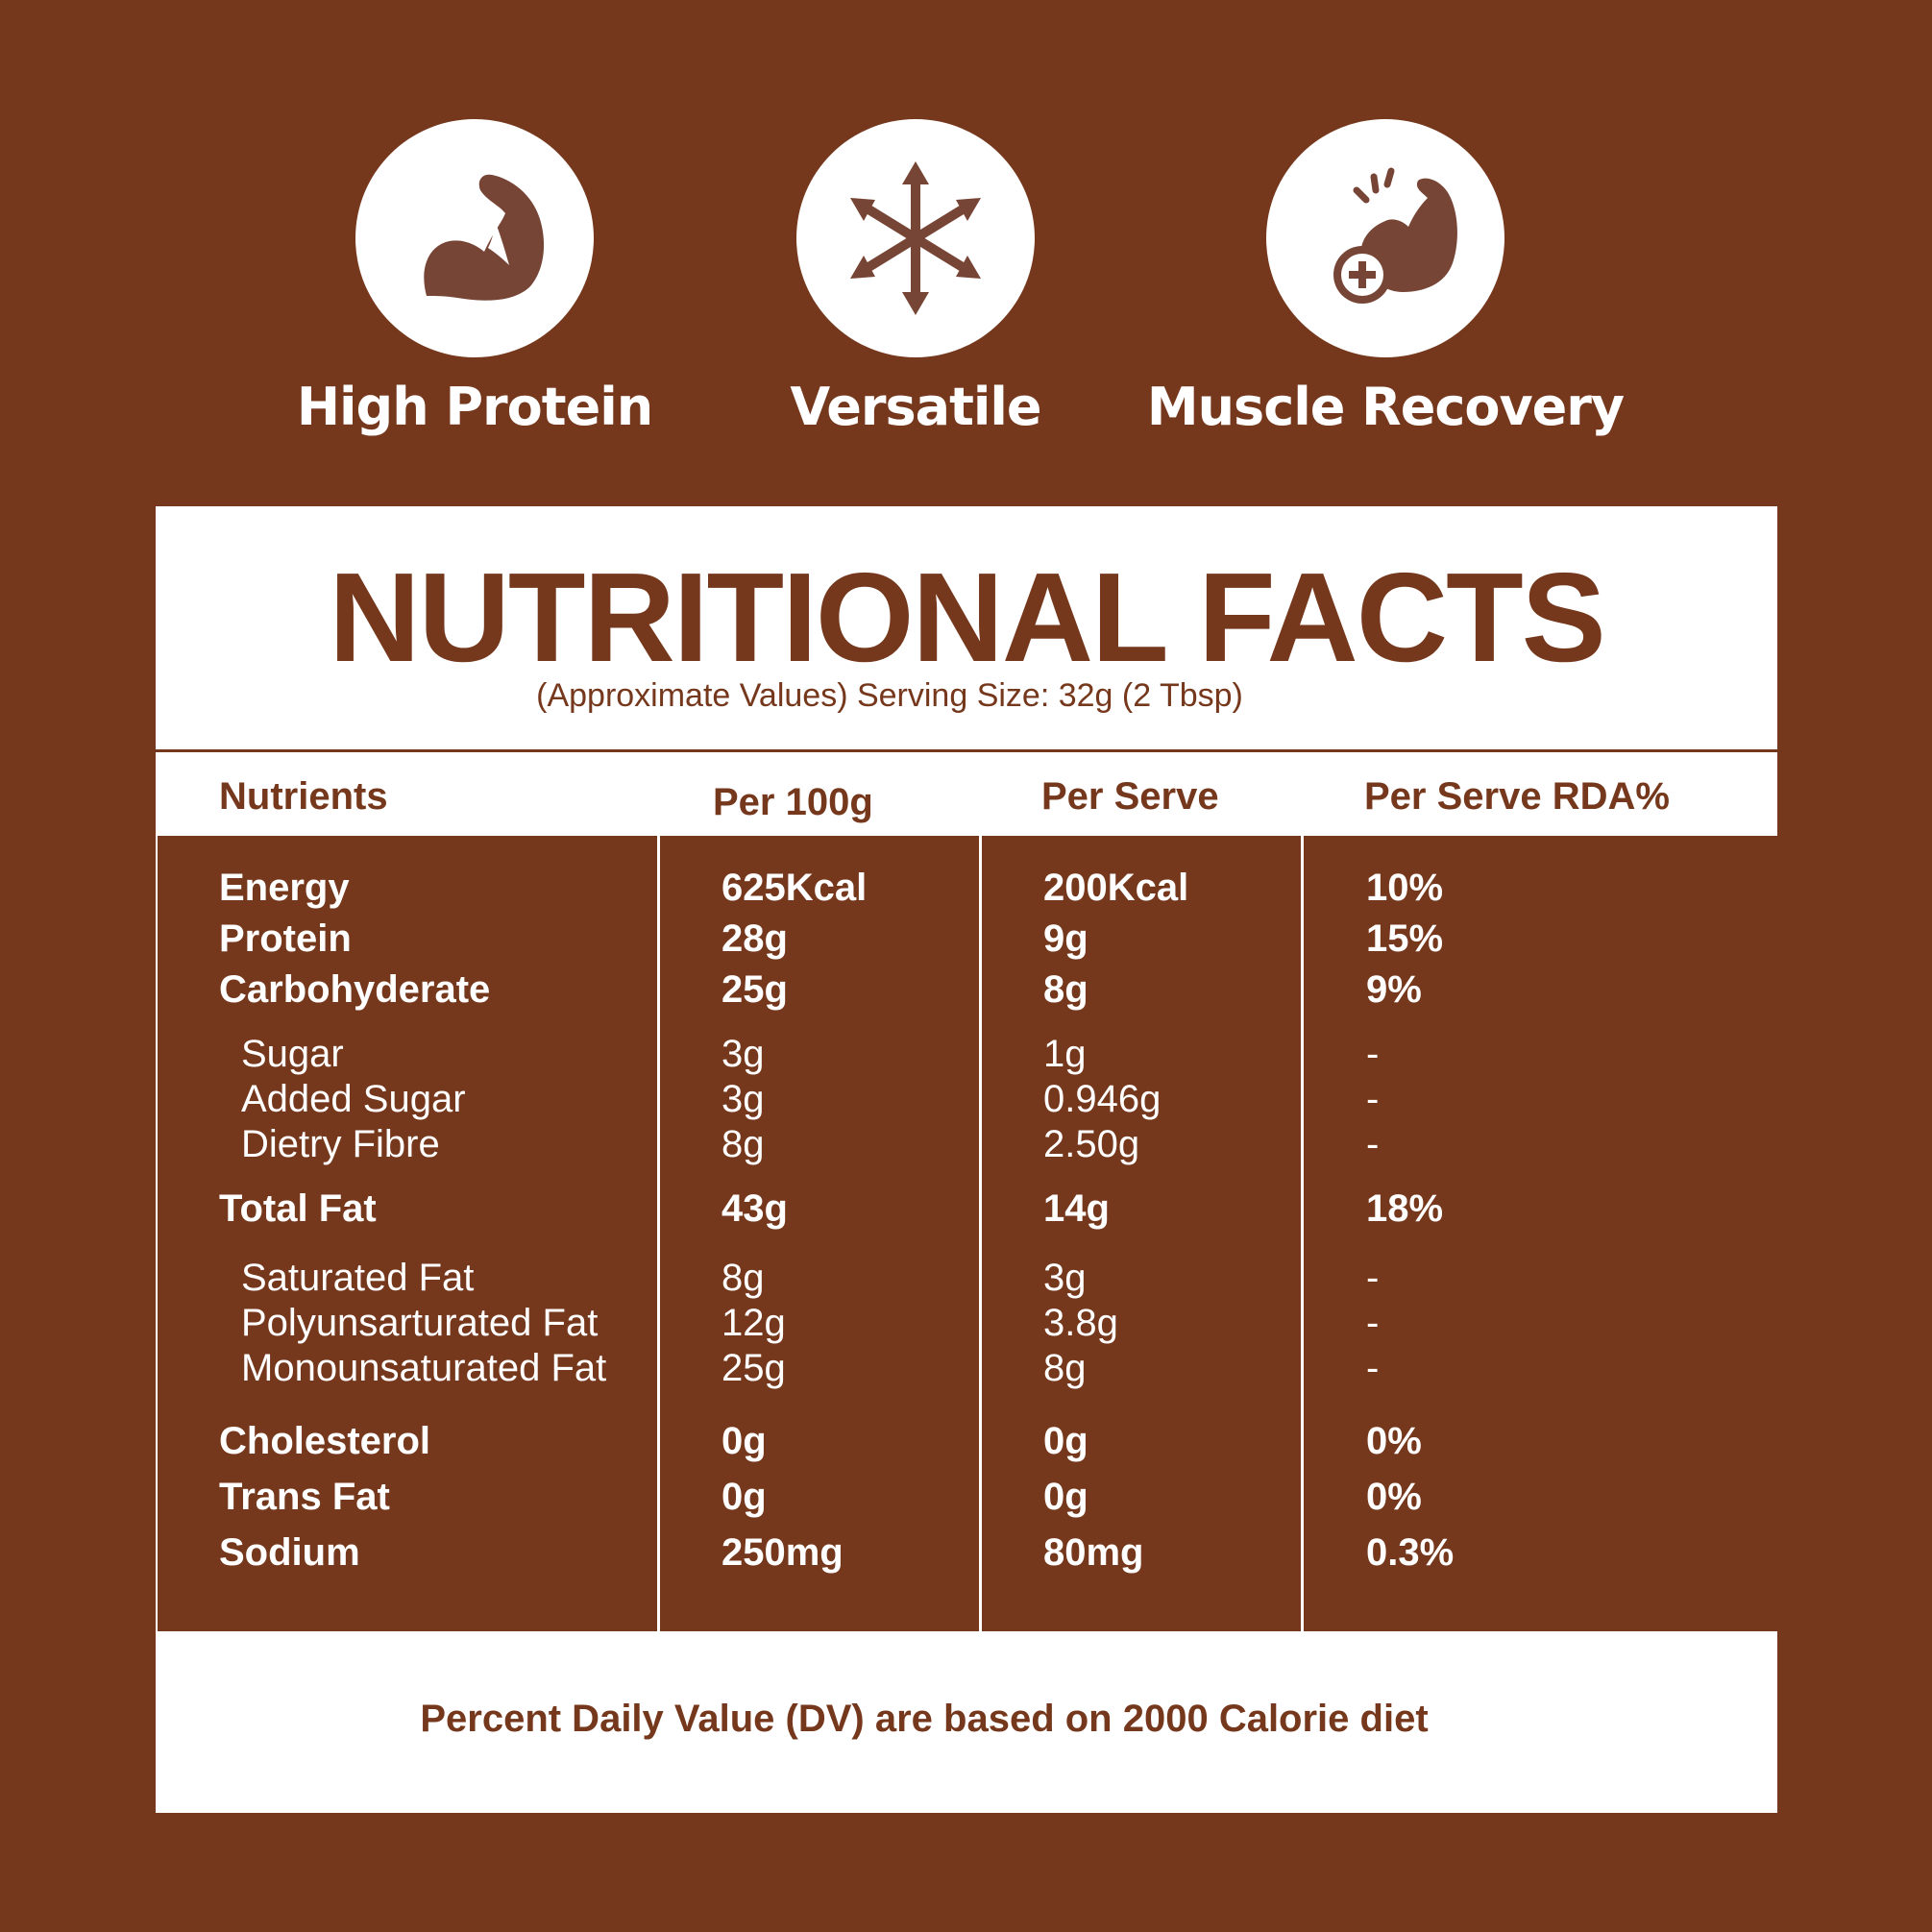 This screenshot has height=1932, width=1932. What do you see at coordinates (303, 796) in the screenshot?
I see `column-header-nutrients: Nutrients` at bounding box center [303, 796].